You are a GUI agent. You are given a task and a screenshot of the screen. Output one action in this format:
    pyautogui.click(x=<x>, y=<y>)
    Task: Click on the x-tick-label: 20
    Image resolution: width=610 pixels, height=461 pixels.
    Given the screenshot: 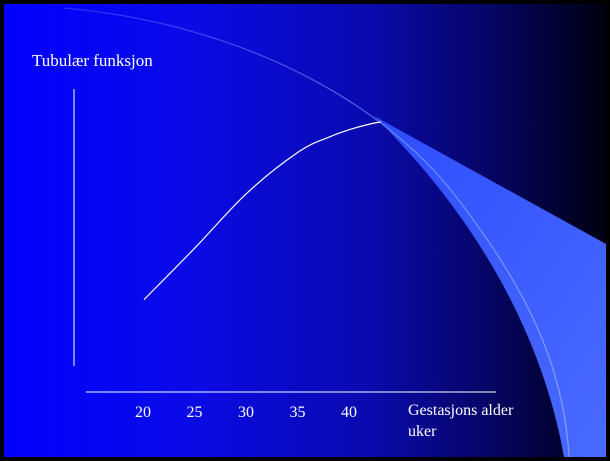 What is the action you would take?
    pyautogui.click(x=143, y=412)
    